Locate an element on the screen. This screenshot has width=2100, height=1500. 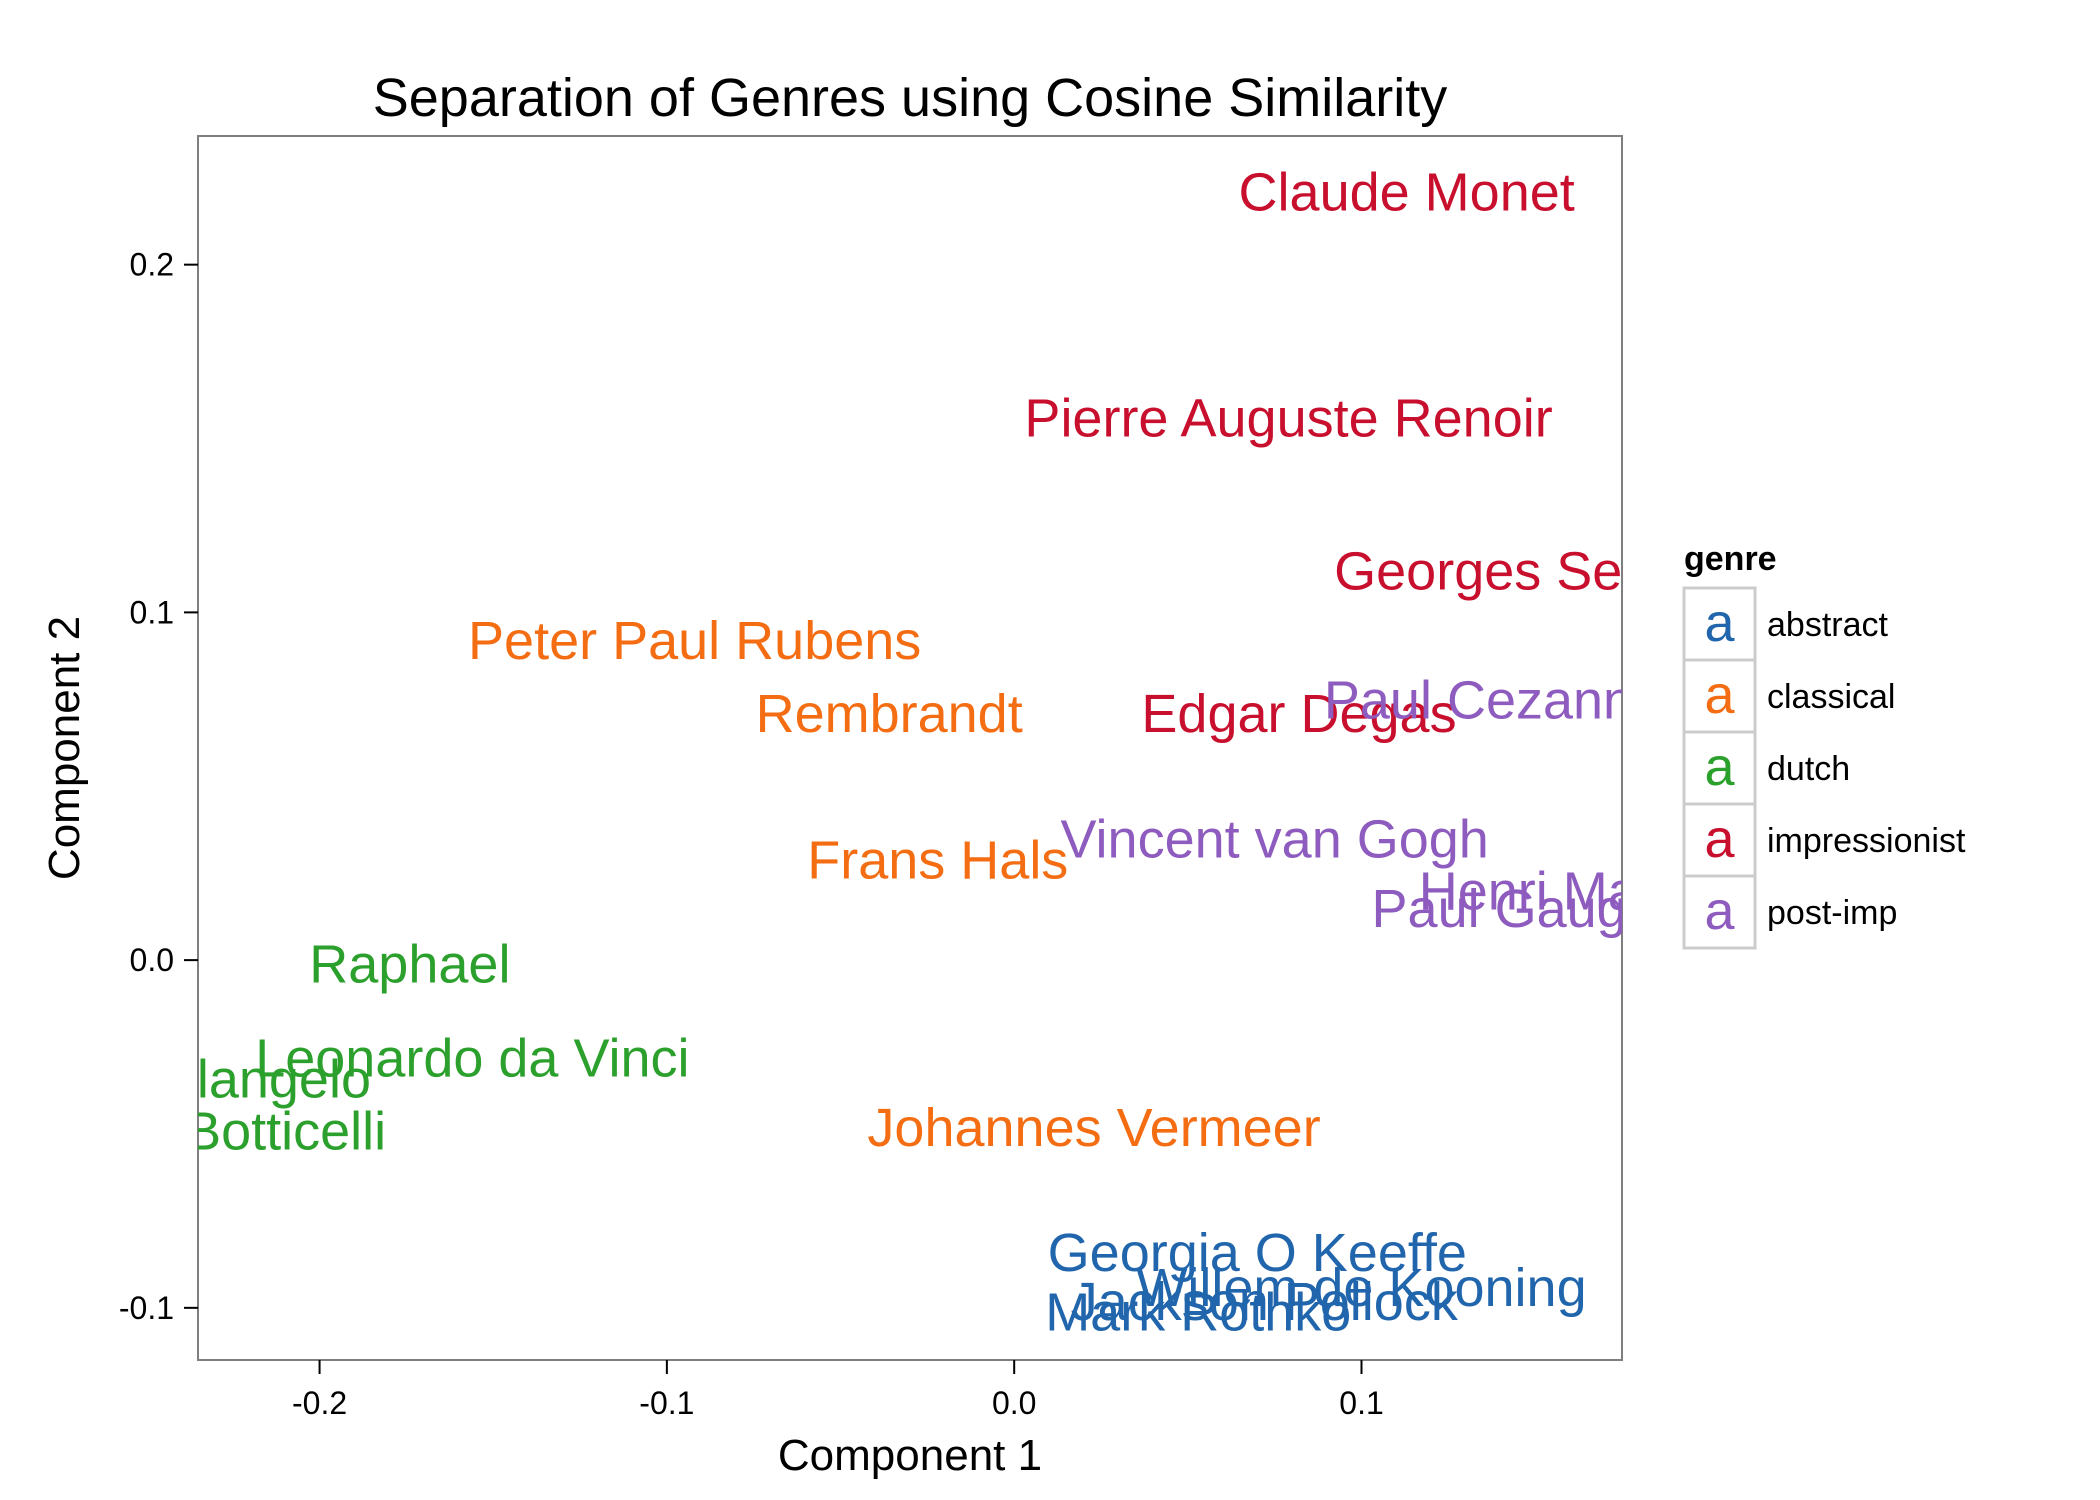
legend-label: dutch is located at coordinates (1808, 769).